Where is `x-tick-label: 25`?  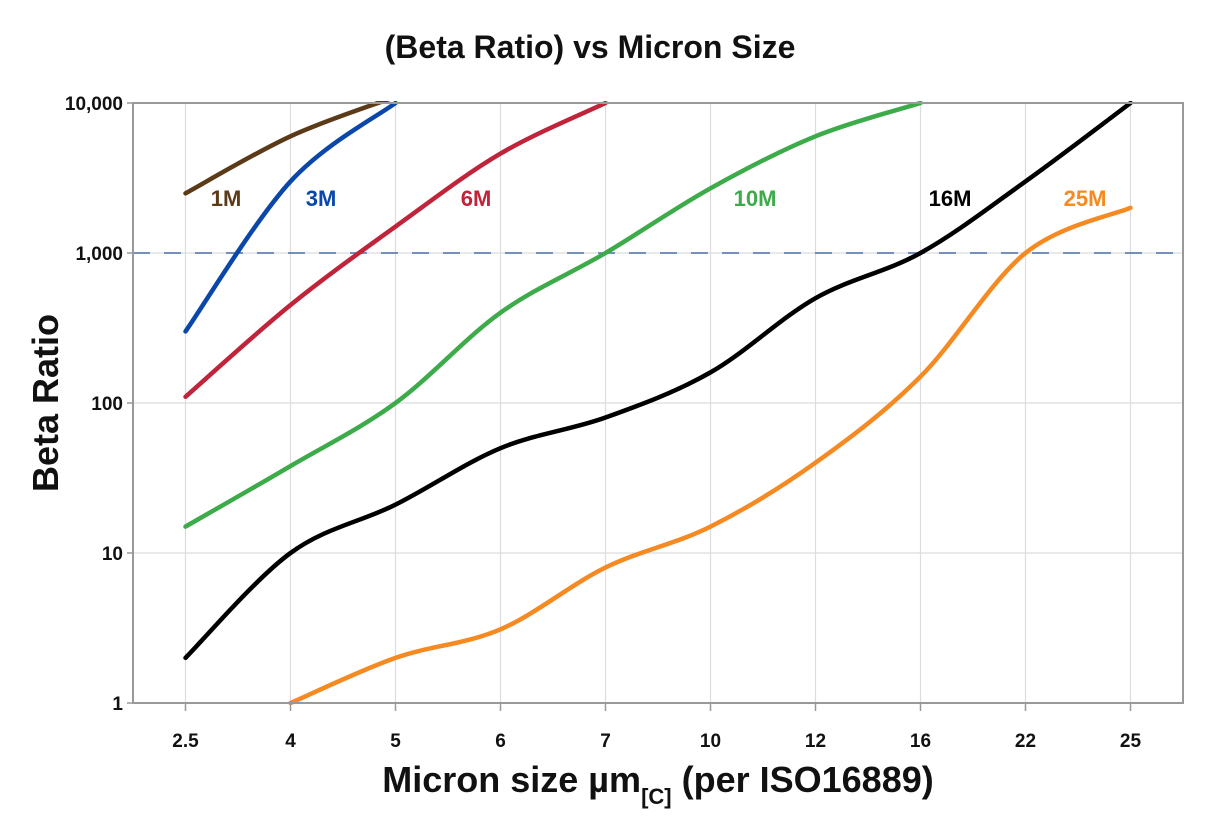
x-tick-label: 25 is located at coordinates (1131, 741).